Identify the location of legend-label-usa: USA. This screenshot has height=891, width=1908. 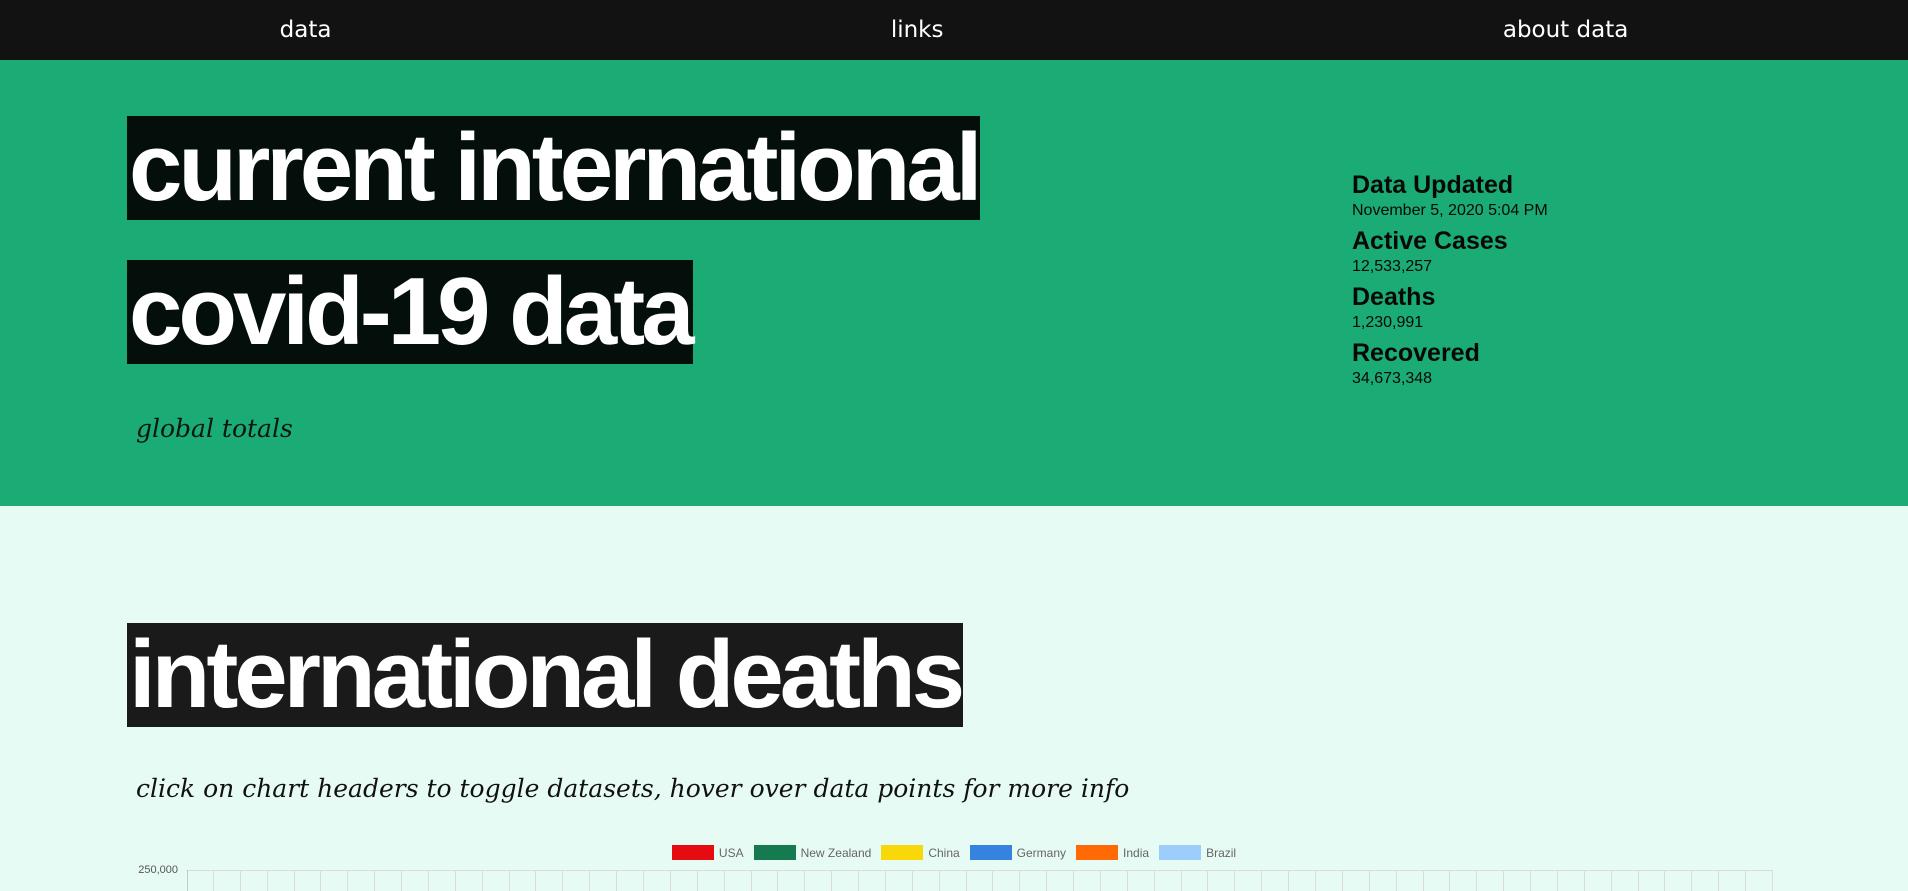
(731, 852).